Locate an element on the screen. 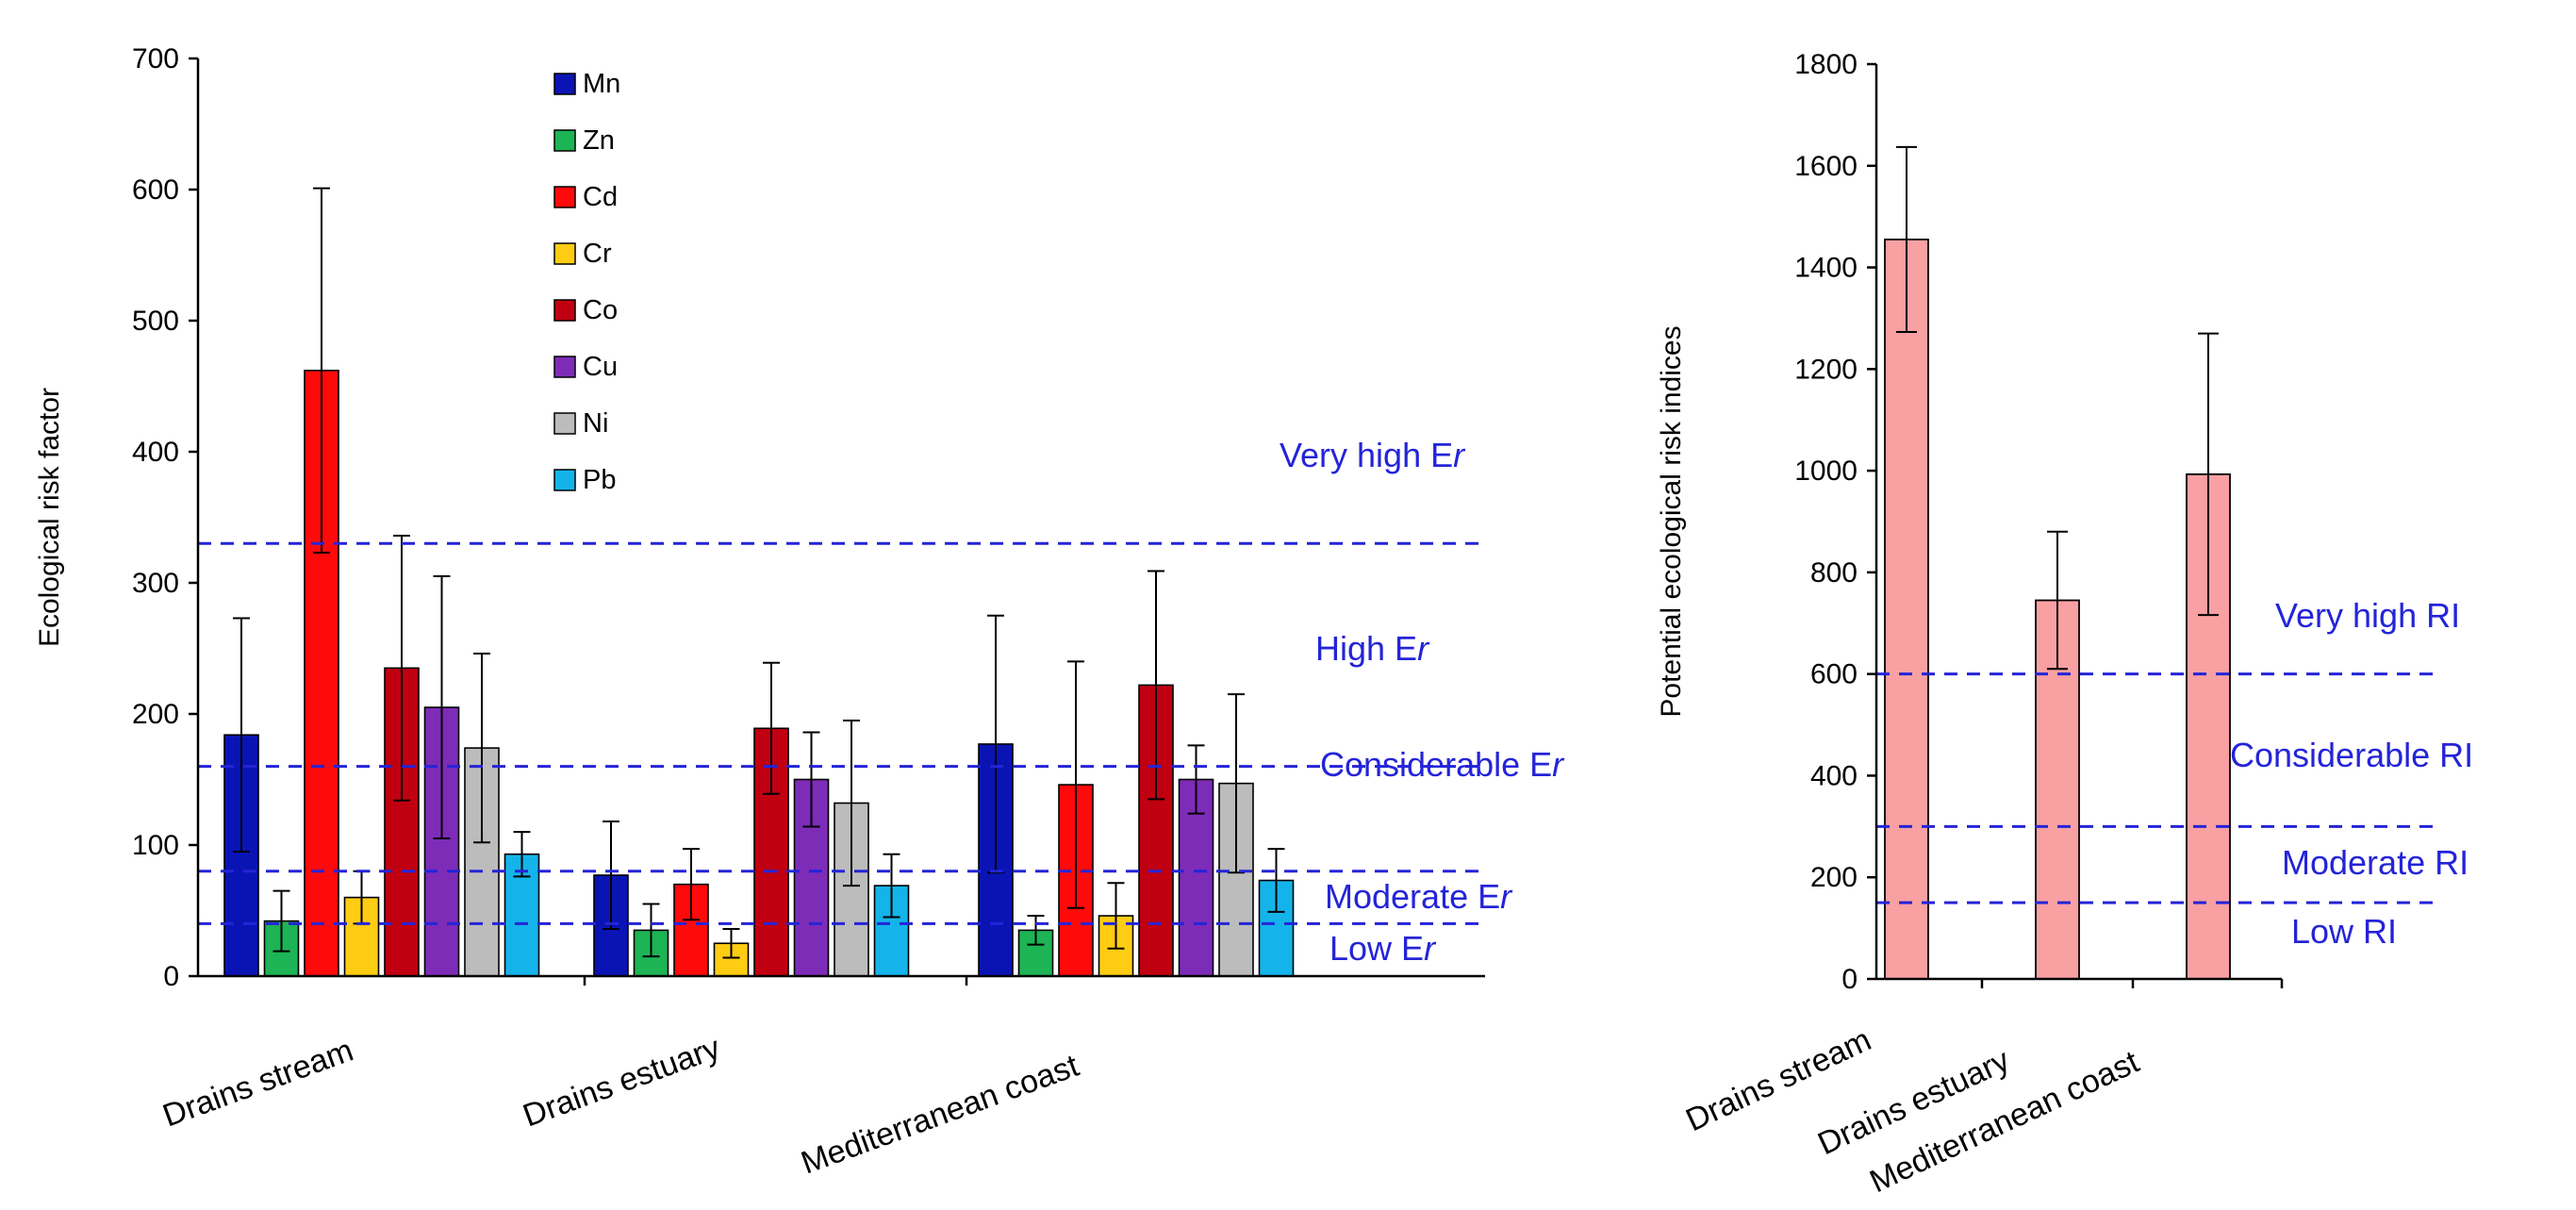 The width and height of the screenshot is (2576, 1210). threshold-label-text: Moderate E is located at coordinates (1412, 896).